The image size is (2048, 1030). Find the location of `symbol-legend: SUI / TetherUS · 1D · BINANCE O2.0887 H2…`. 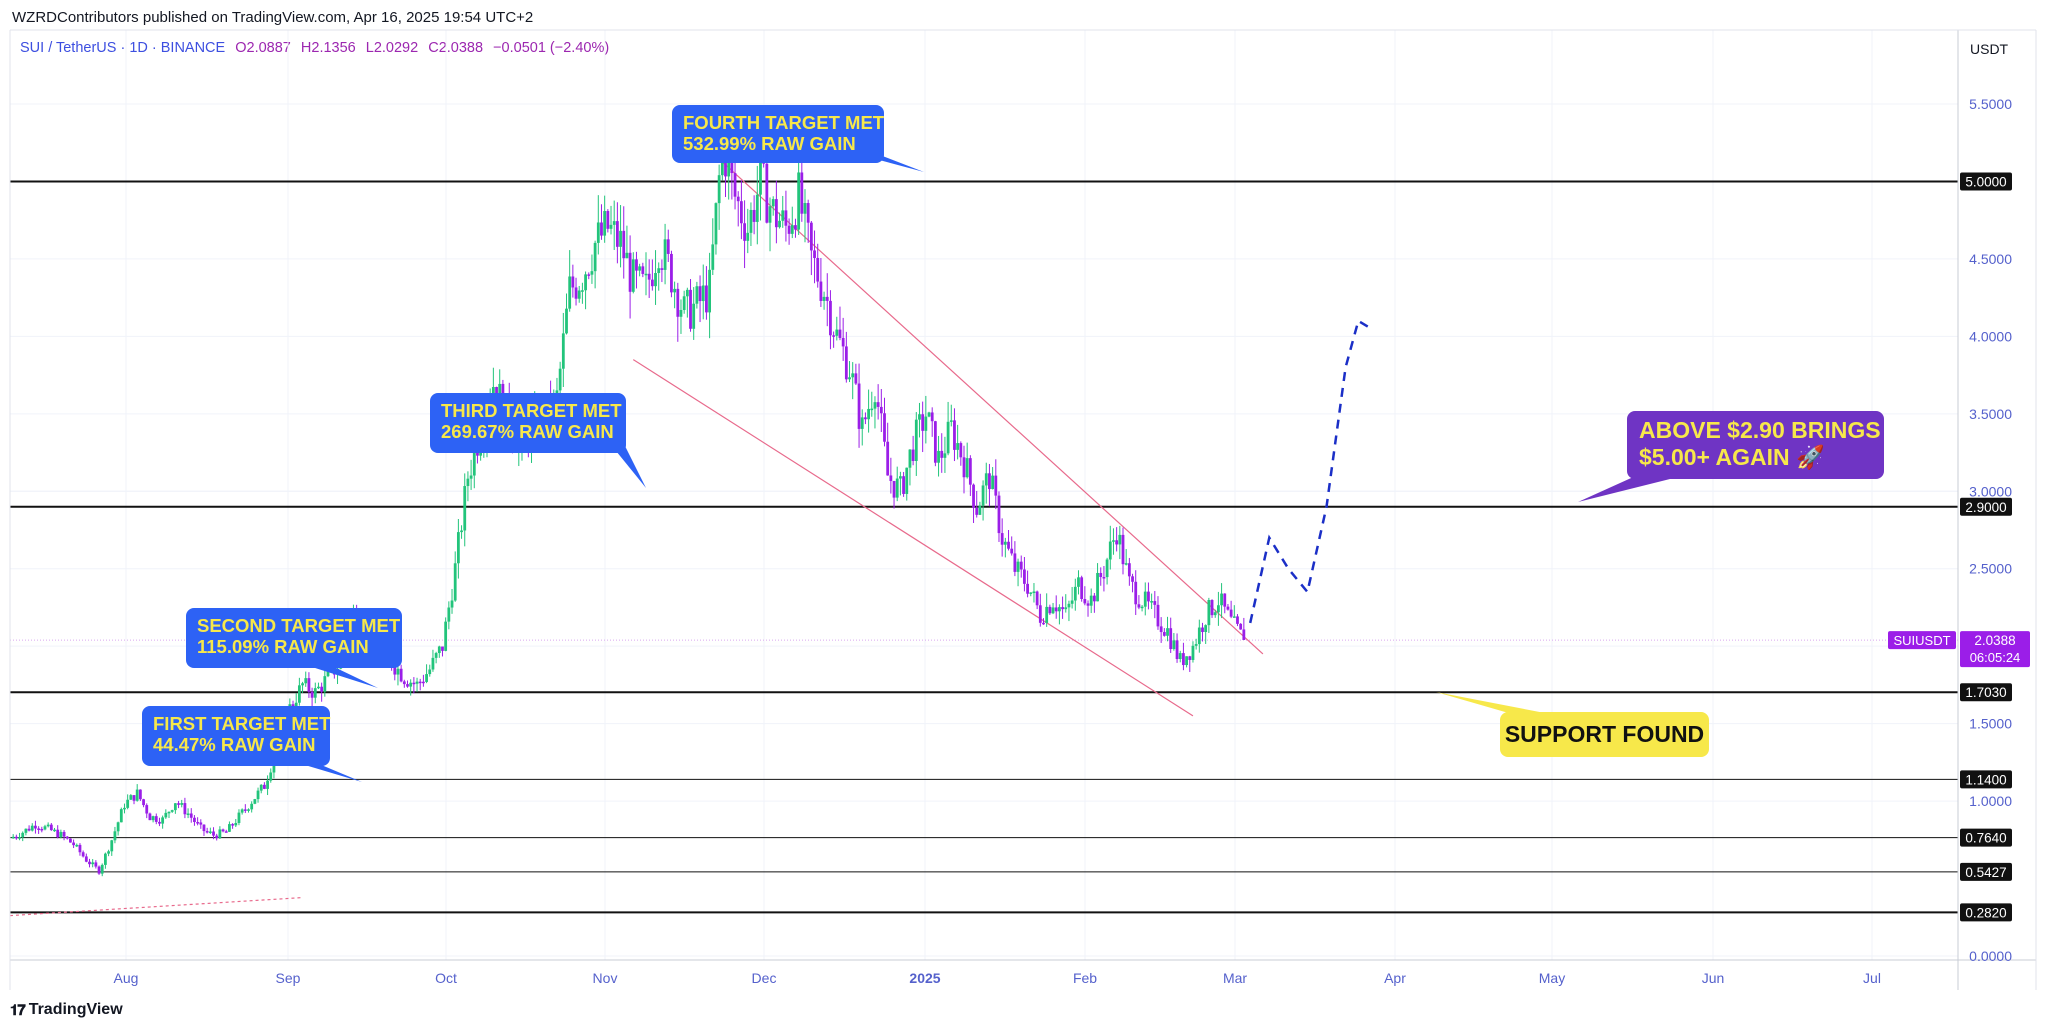

symbol-legend: SUI / TetherUS · 1D · BINANCE O2.0887 H2… is located at coordinates (317, 48).